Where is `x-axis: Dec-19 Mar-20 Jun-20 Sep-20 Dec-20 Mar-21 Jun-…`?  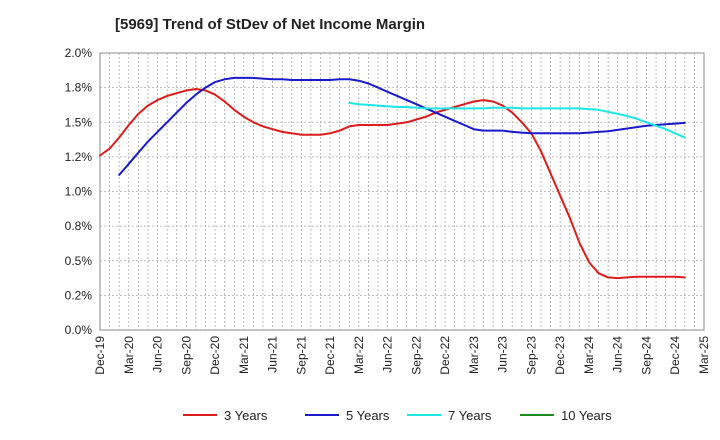 x-axis: Dec-19 Mar-20 Jun-20 Sep-20 Dec-20 Mar-21 Jun-… is located at coordinates (402, 355).